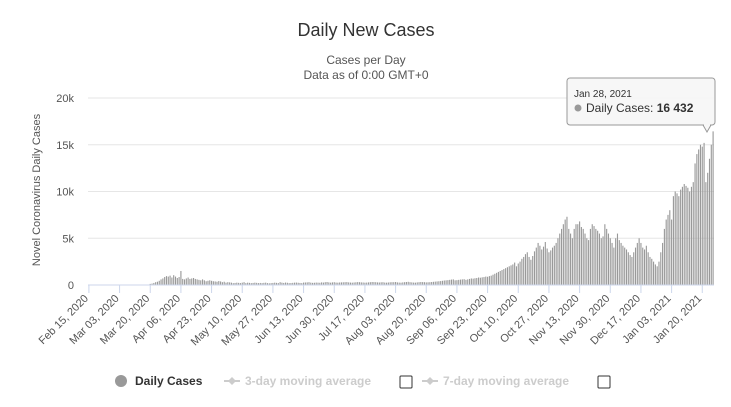  What do you see at coordinates (406, 382) in the screenshot?
I see `checkbox-3day` at bounding box center [406, 382].